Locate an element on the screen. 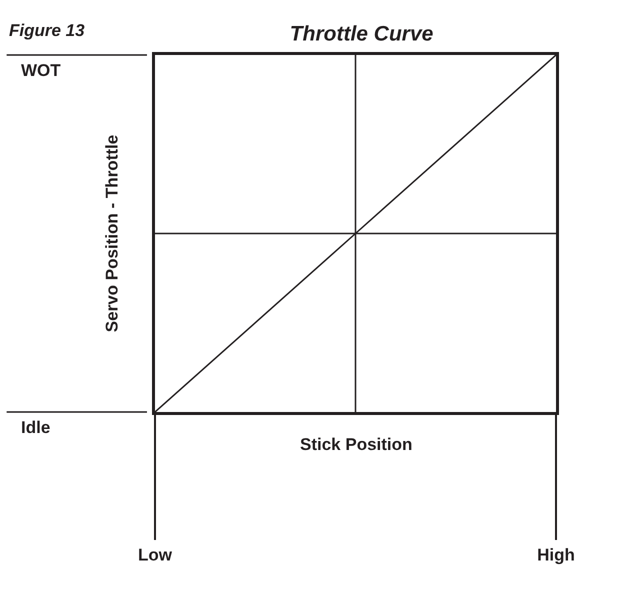  x-tick-label: High is located at coordinates (556, 554).